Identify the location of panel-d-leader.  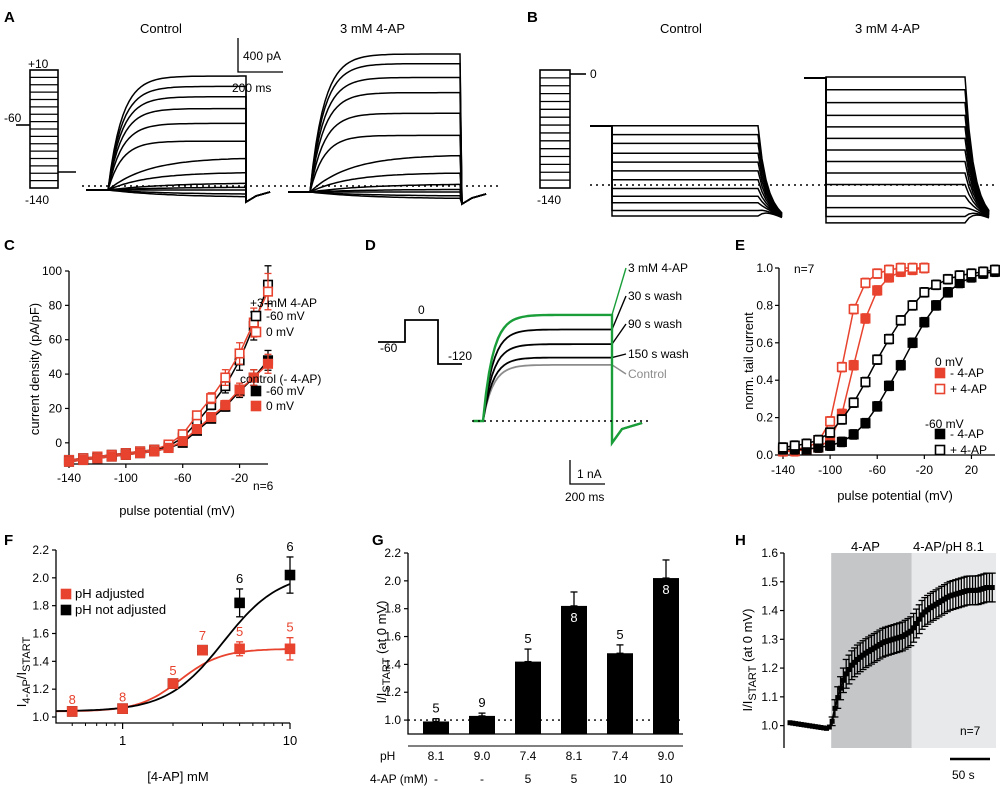
(619, 356).